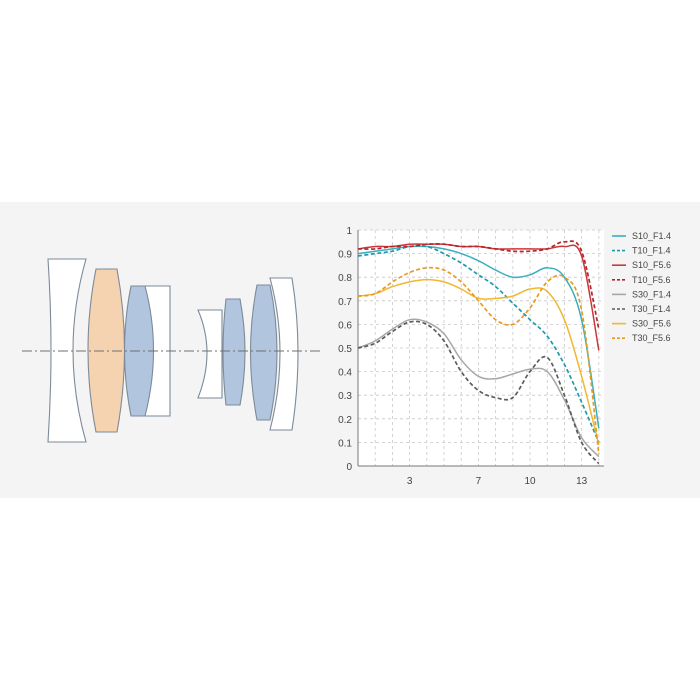 Image resolution: width=700 pixels, height=700 pixels. I want to click on legend-label: T30_F5.6, so click(651, 338).